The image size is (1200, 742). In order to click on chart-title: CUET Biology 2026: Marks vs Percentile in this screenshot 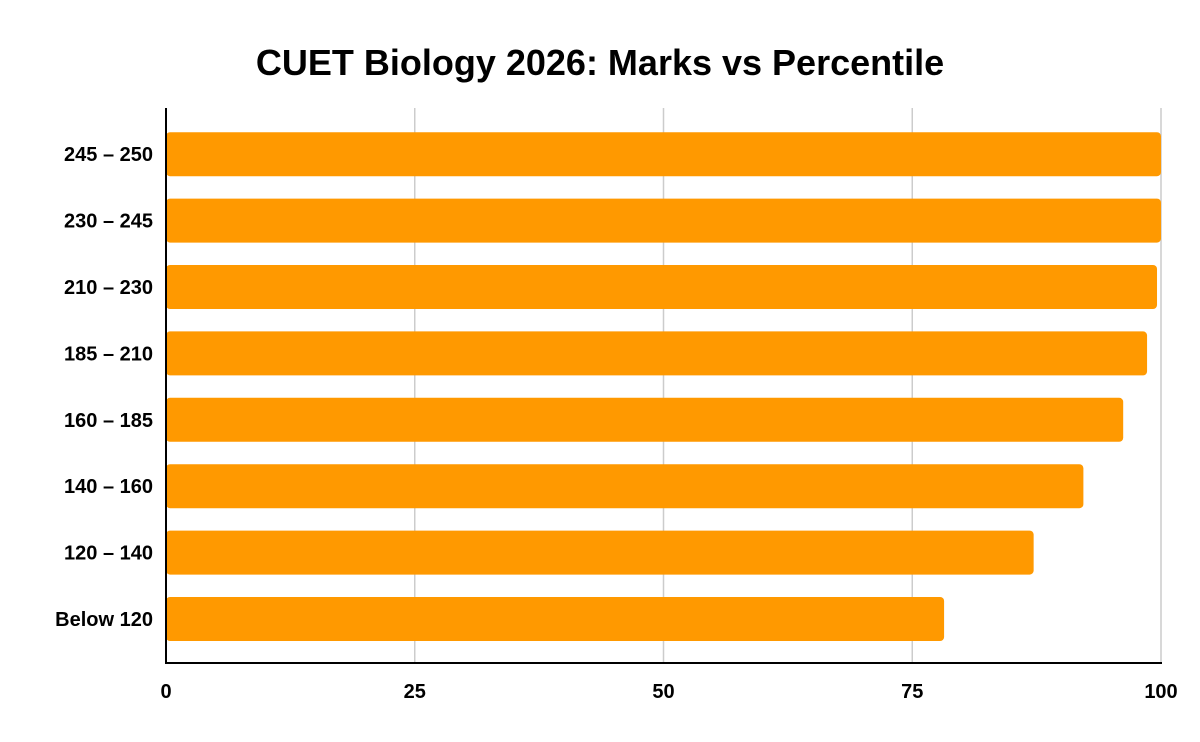, I will do `click(600, 62)`.